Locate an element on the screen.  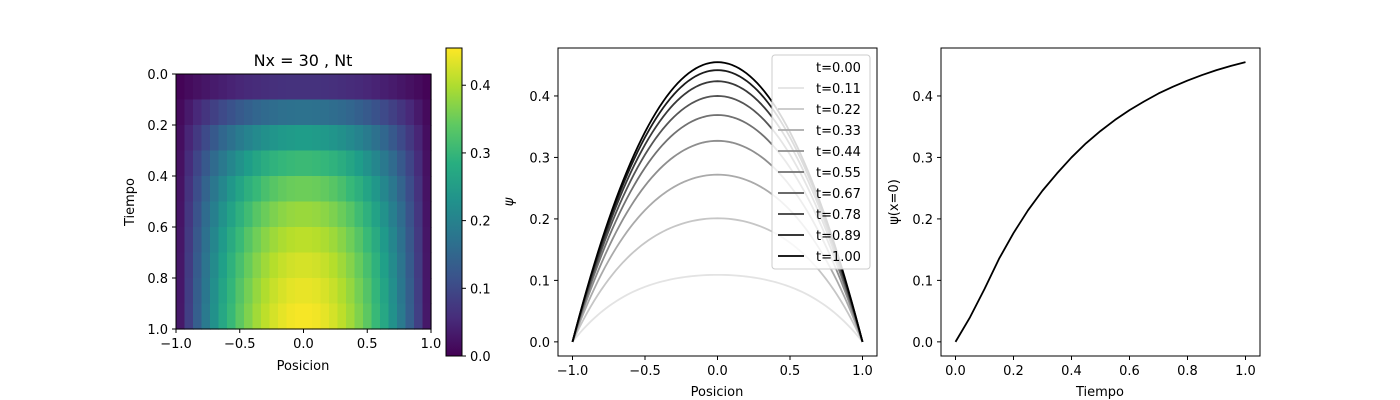
colorbar-tick-label: 0.0 is located at coordinates (480, 357).